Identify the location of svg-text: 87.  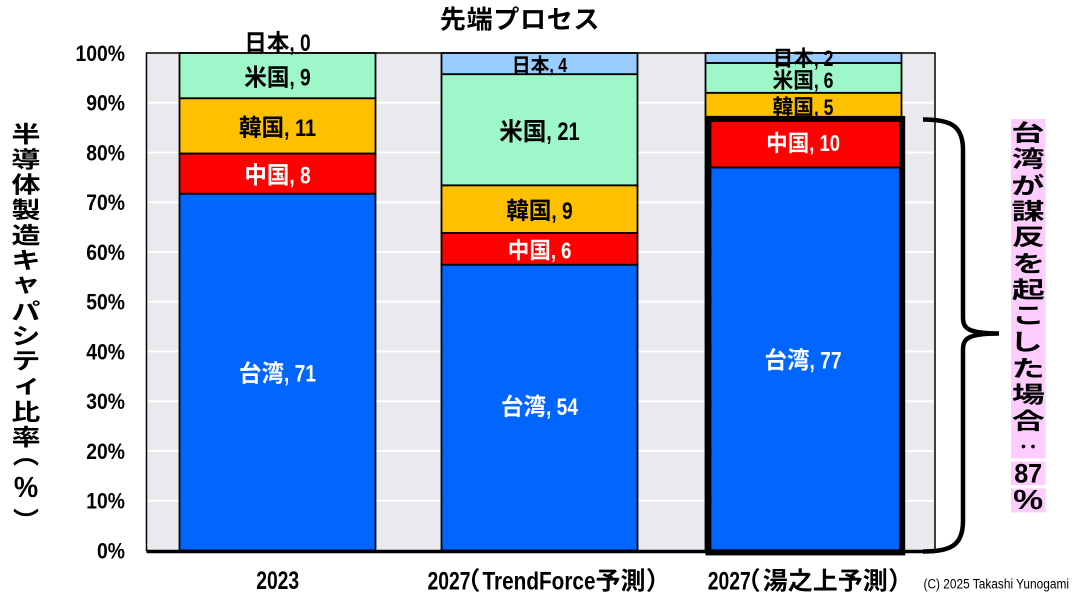
(1028, 473).